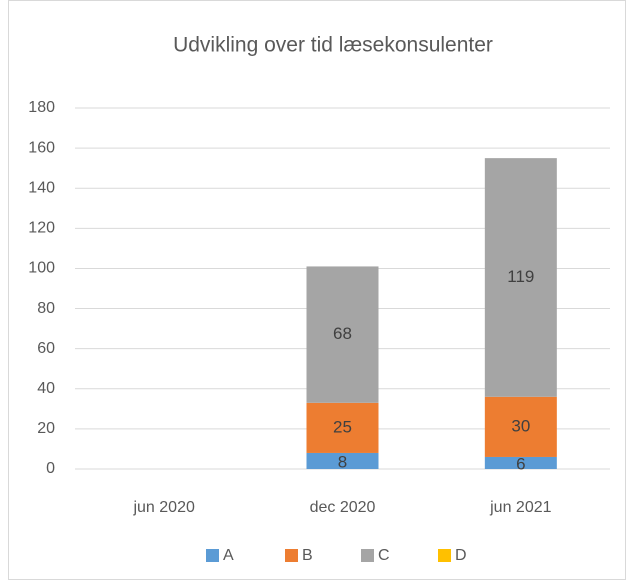 This screenshot has height=581, width=627. Describe the element at coordinates (461, 555) in the screenshot. I see `legend-label: D` at that location.